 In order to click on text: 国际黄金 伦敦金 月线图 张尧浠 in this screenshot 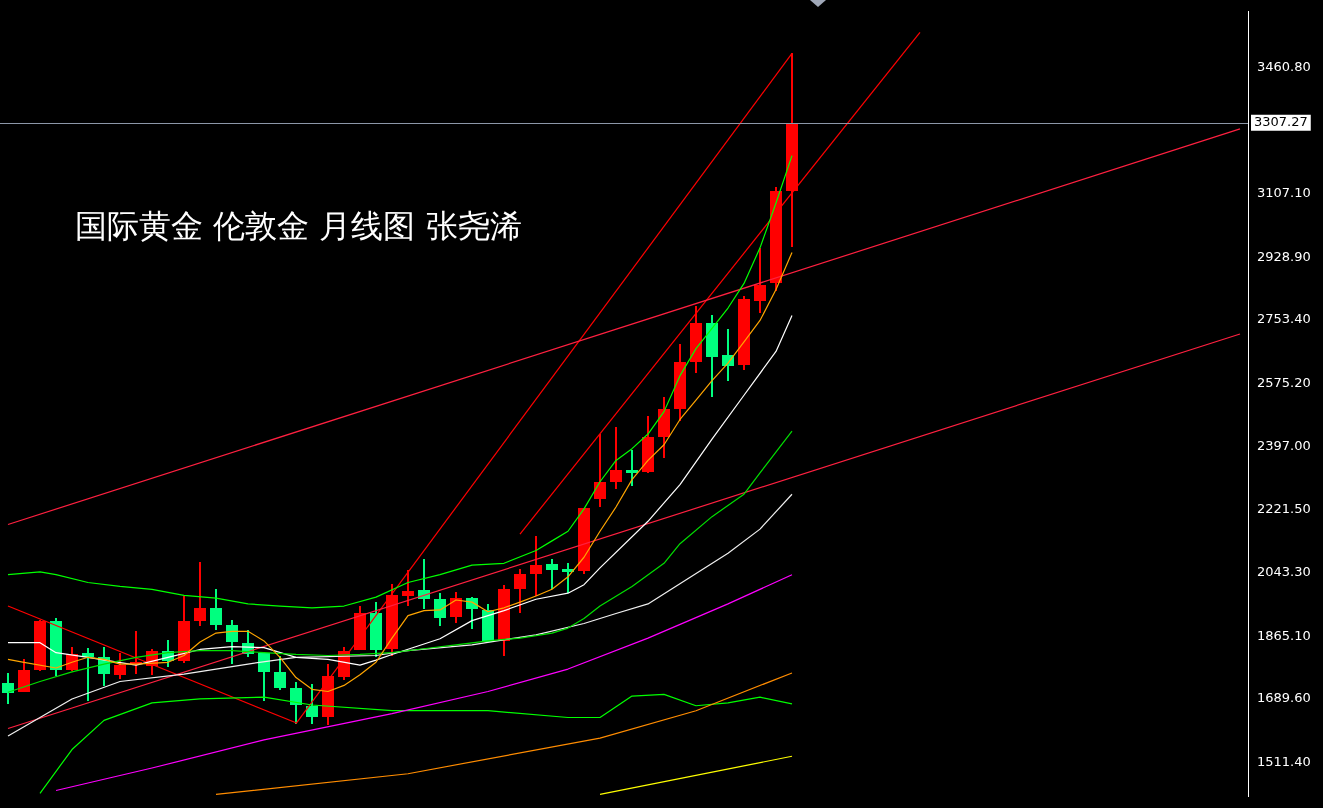, I will do `click(298, 226)`.